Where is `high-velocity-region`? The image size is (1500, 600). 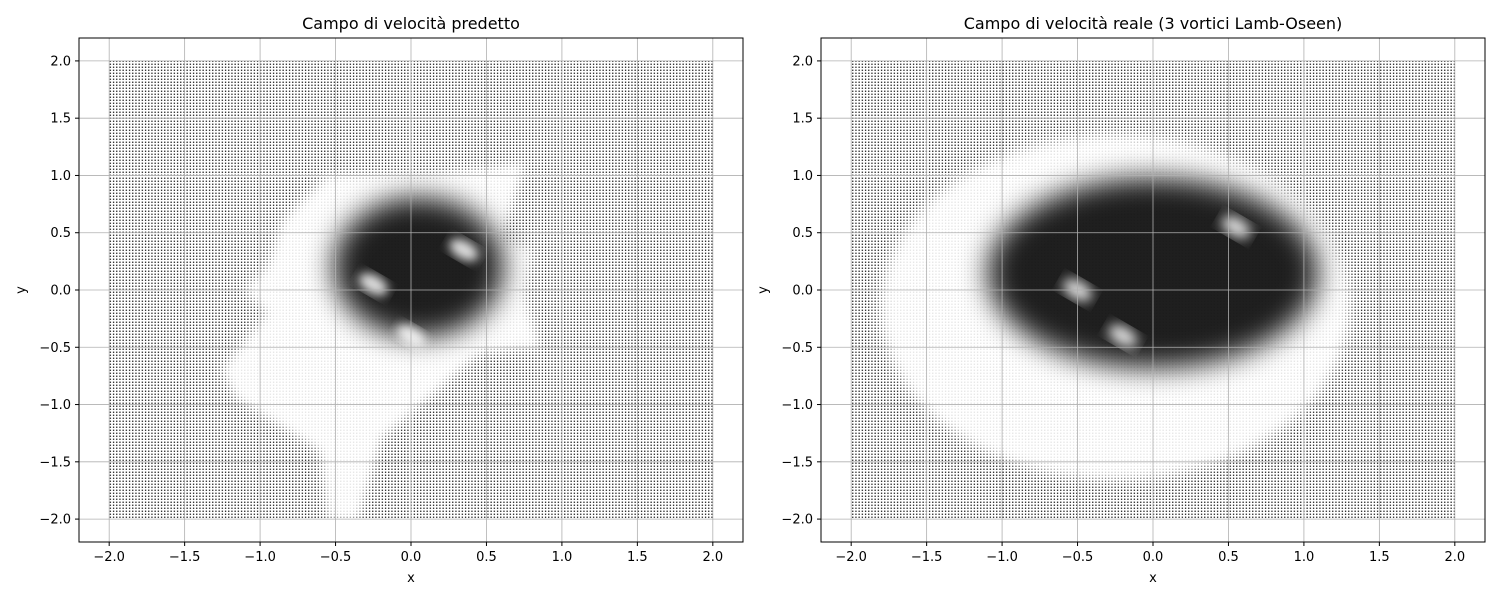
high-velocity-region is located at coordinates (418, 267).